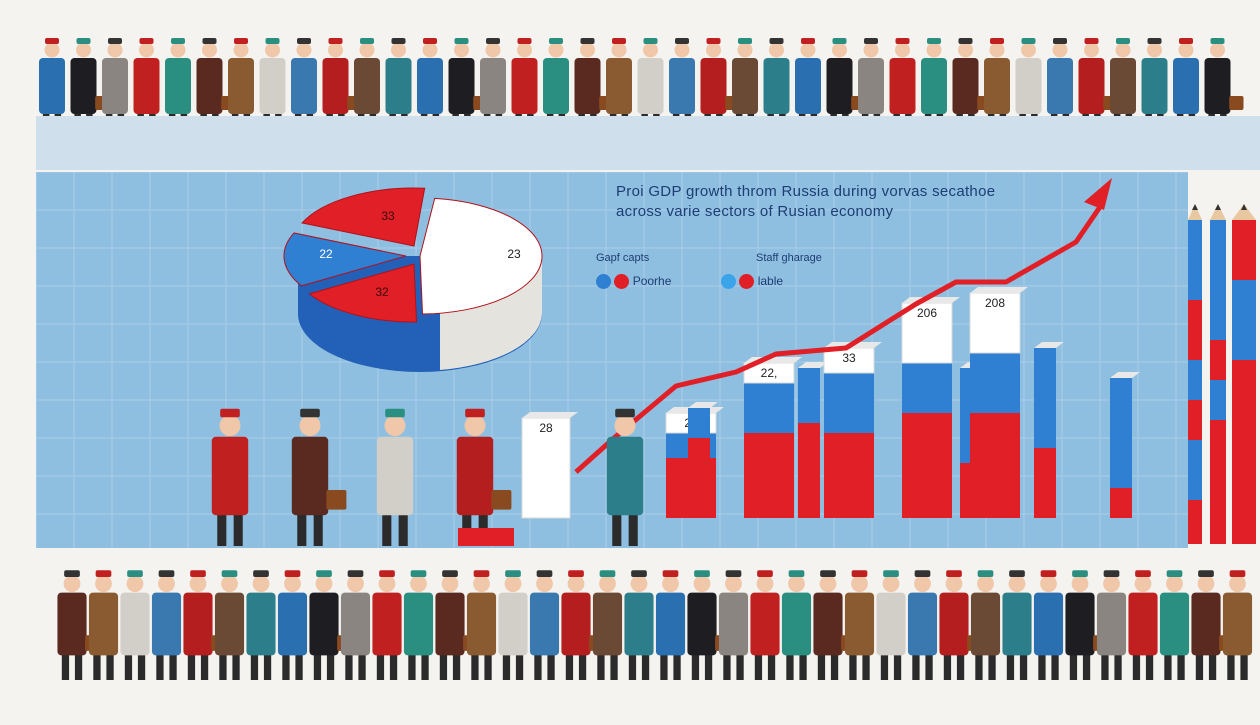 Image resolution: width=1260 pixels, height=725 pixels. I want to click on bottom-people-illustration, so click(655, 625).